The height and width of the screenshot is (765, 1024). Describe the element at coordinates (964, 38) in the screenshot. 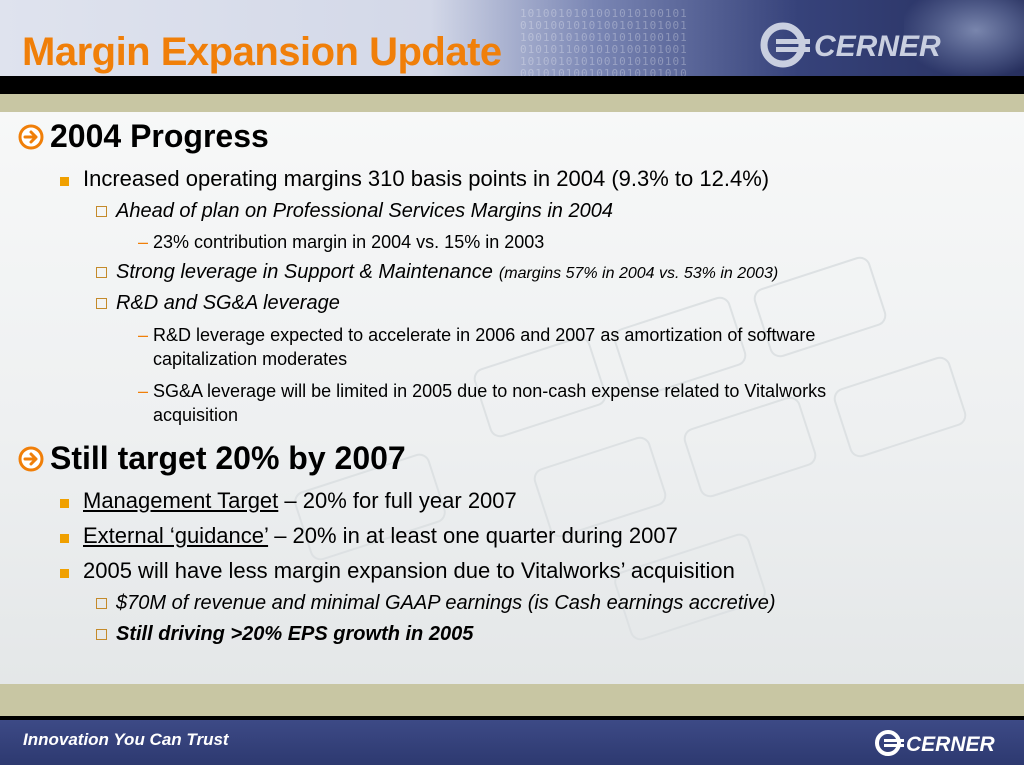

I see `person-photo-decoration` at that location.